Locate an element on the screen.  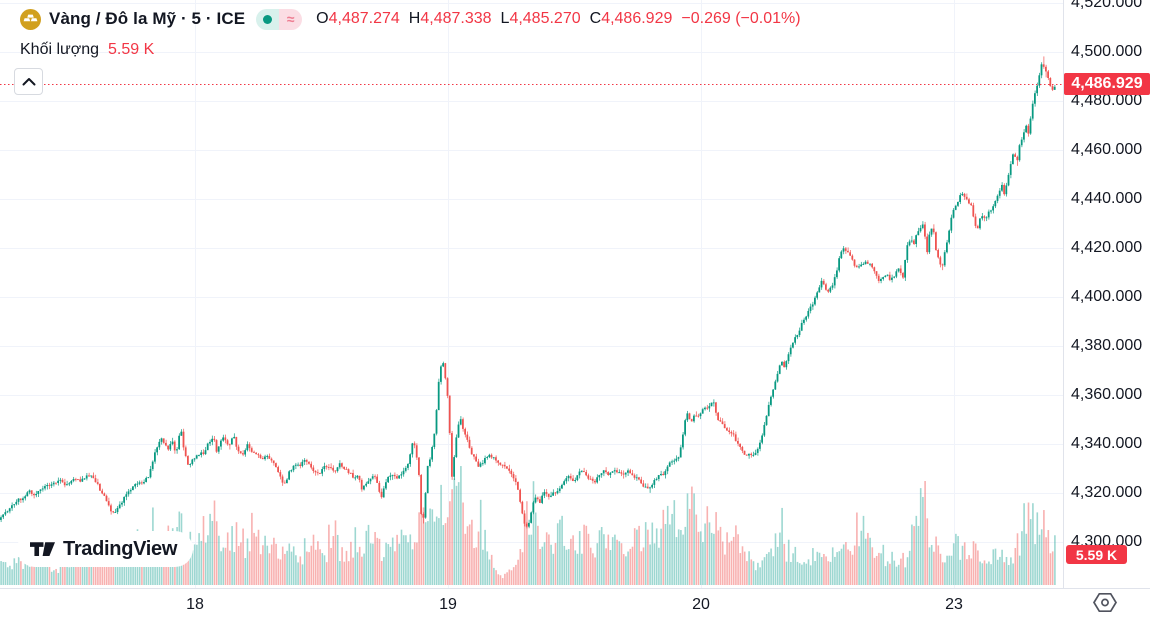
volume-indicator-label: Khối lượng is located at coordinates (60, 49).